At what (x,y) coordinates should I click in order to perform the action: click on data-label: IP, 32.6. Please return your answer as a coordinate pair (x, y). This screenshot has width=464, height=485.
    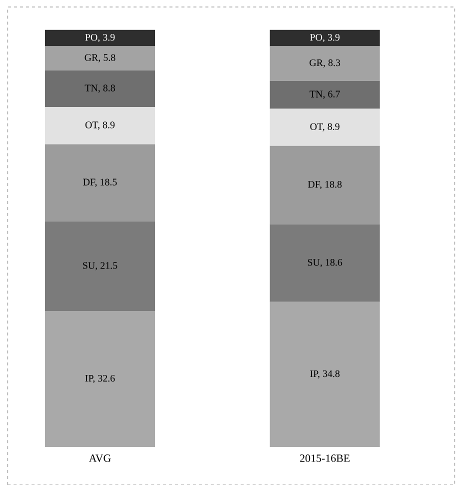
    Looking at the image, I should click on (100, 379).